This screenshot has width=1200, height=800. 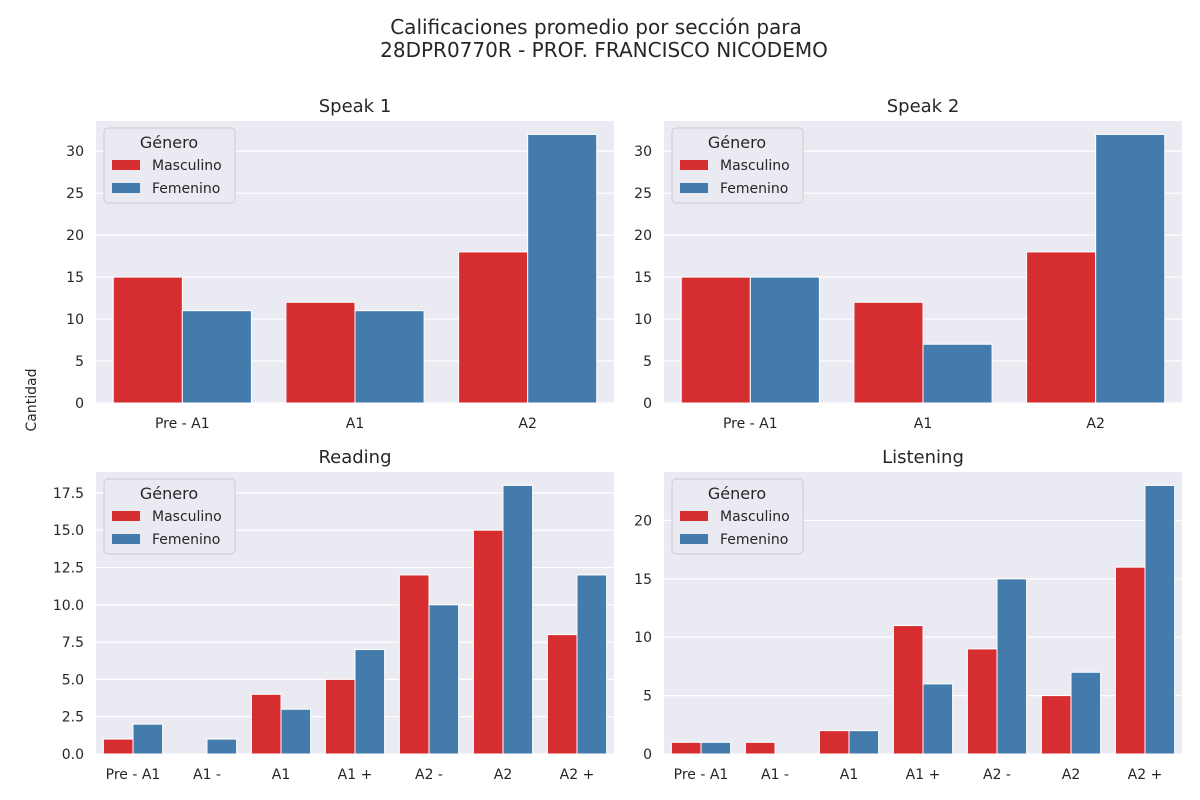 What do you see at coordinates (596, 27) in the screenshot?
I see `figure-title-line-1: Calificaciones promedio por sección para` at bounding box center [596, 27].